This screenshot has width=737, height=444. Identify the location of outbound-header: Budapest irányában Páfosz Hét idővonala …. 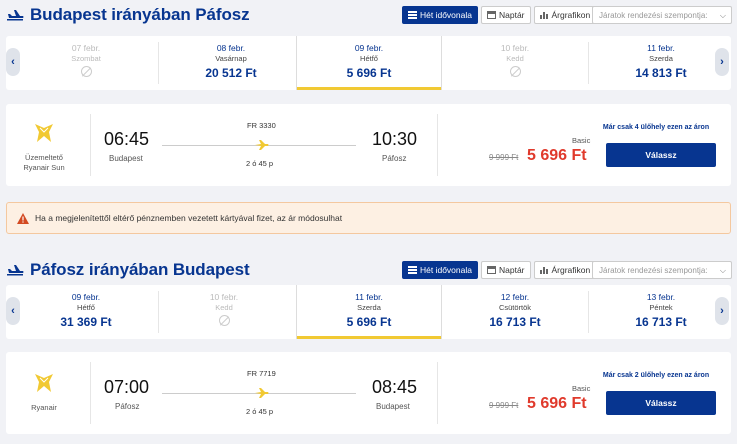
(368, 15).